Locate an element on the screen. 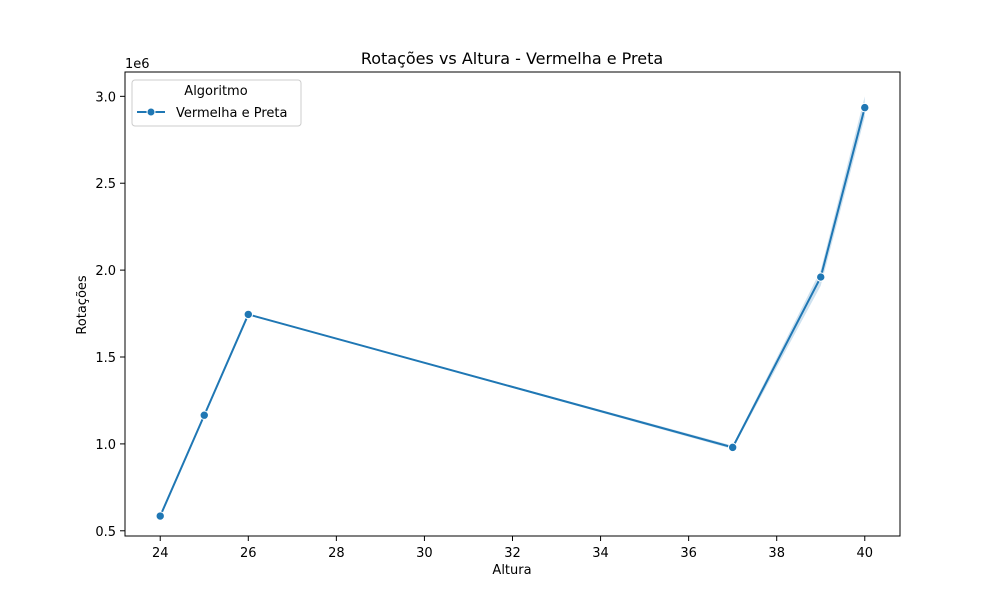  x-tick-label: 34 is located at coordinates (600, 553).